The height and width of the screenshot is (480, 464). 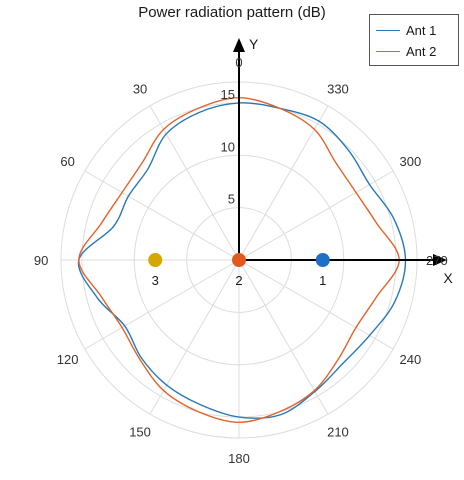 I want to click on x-axis-arrowhead, so click(x=440, y=260).